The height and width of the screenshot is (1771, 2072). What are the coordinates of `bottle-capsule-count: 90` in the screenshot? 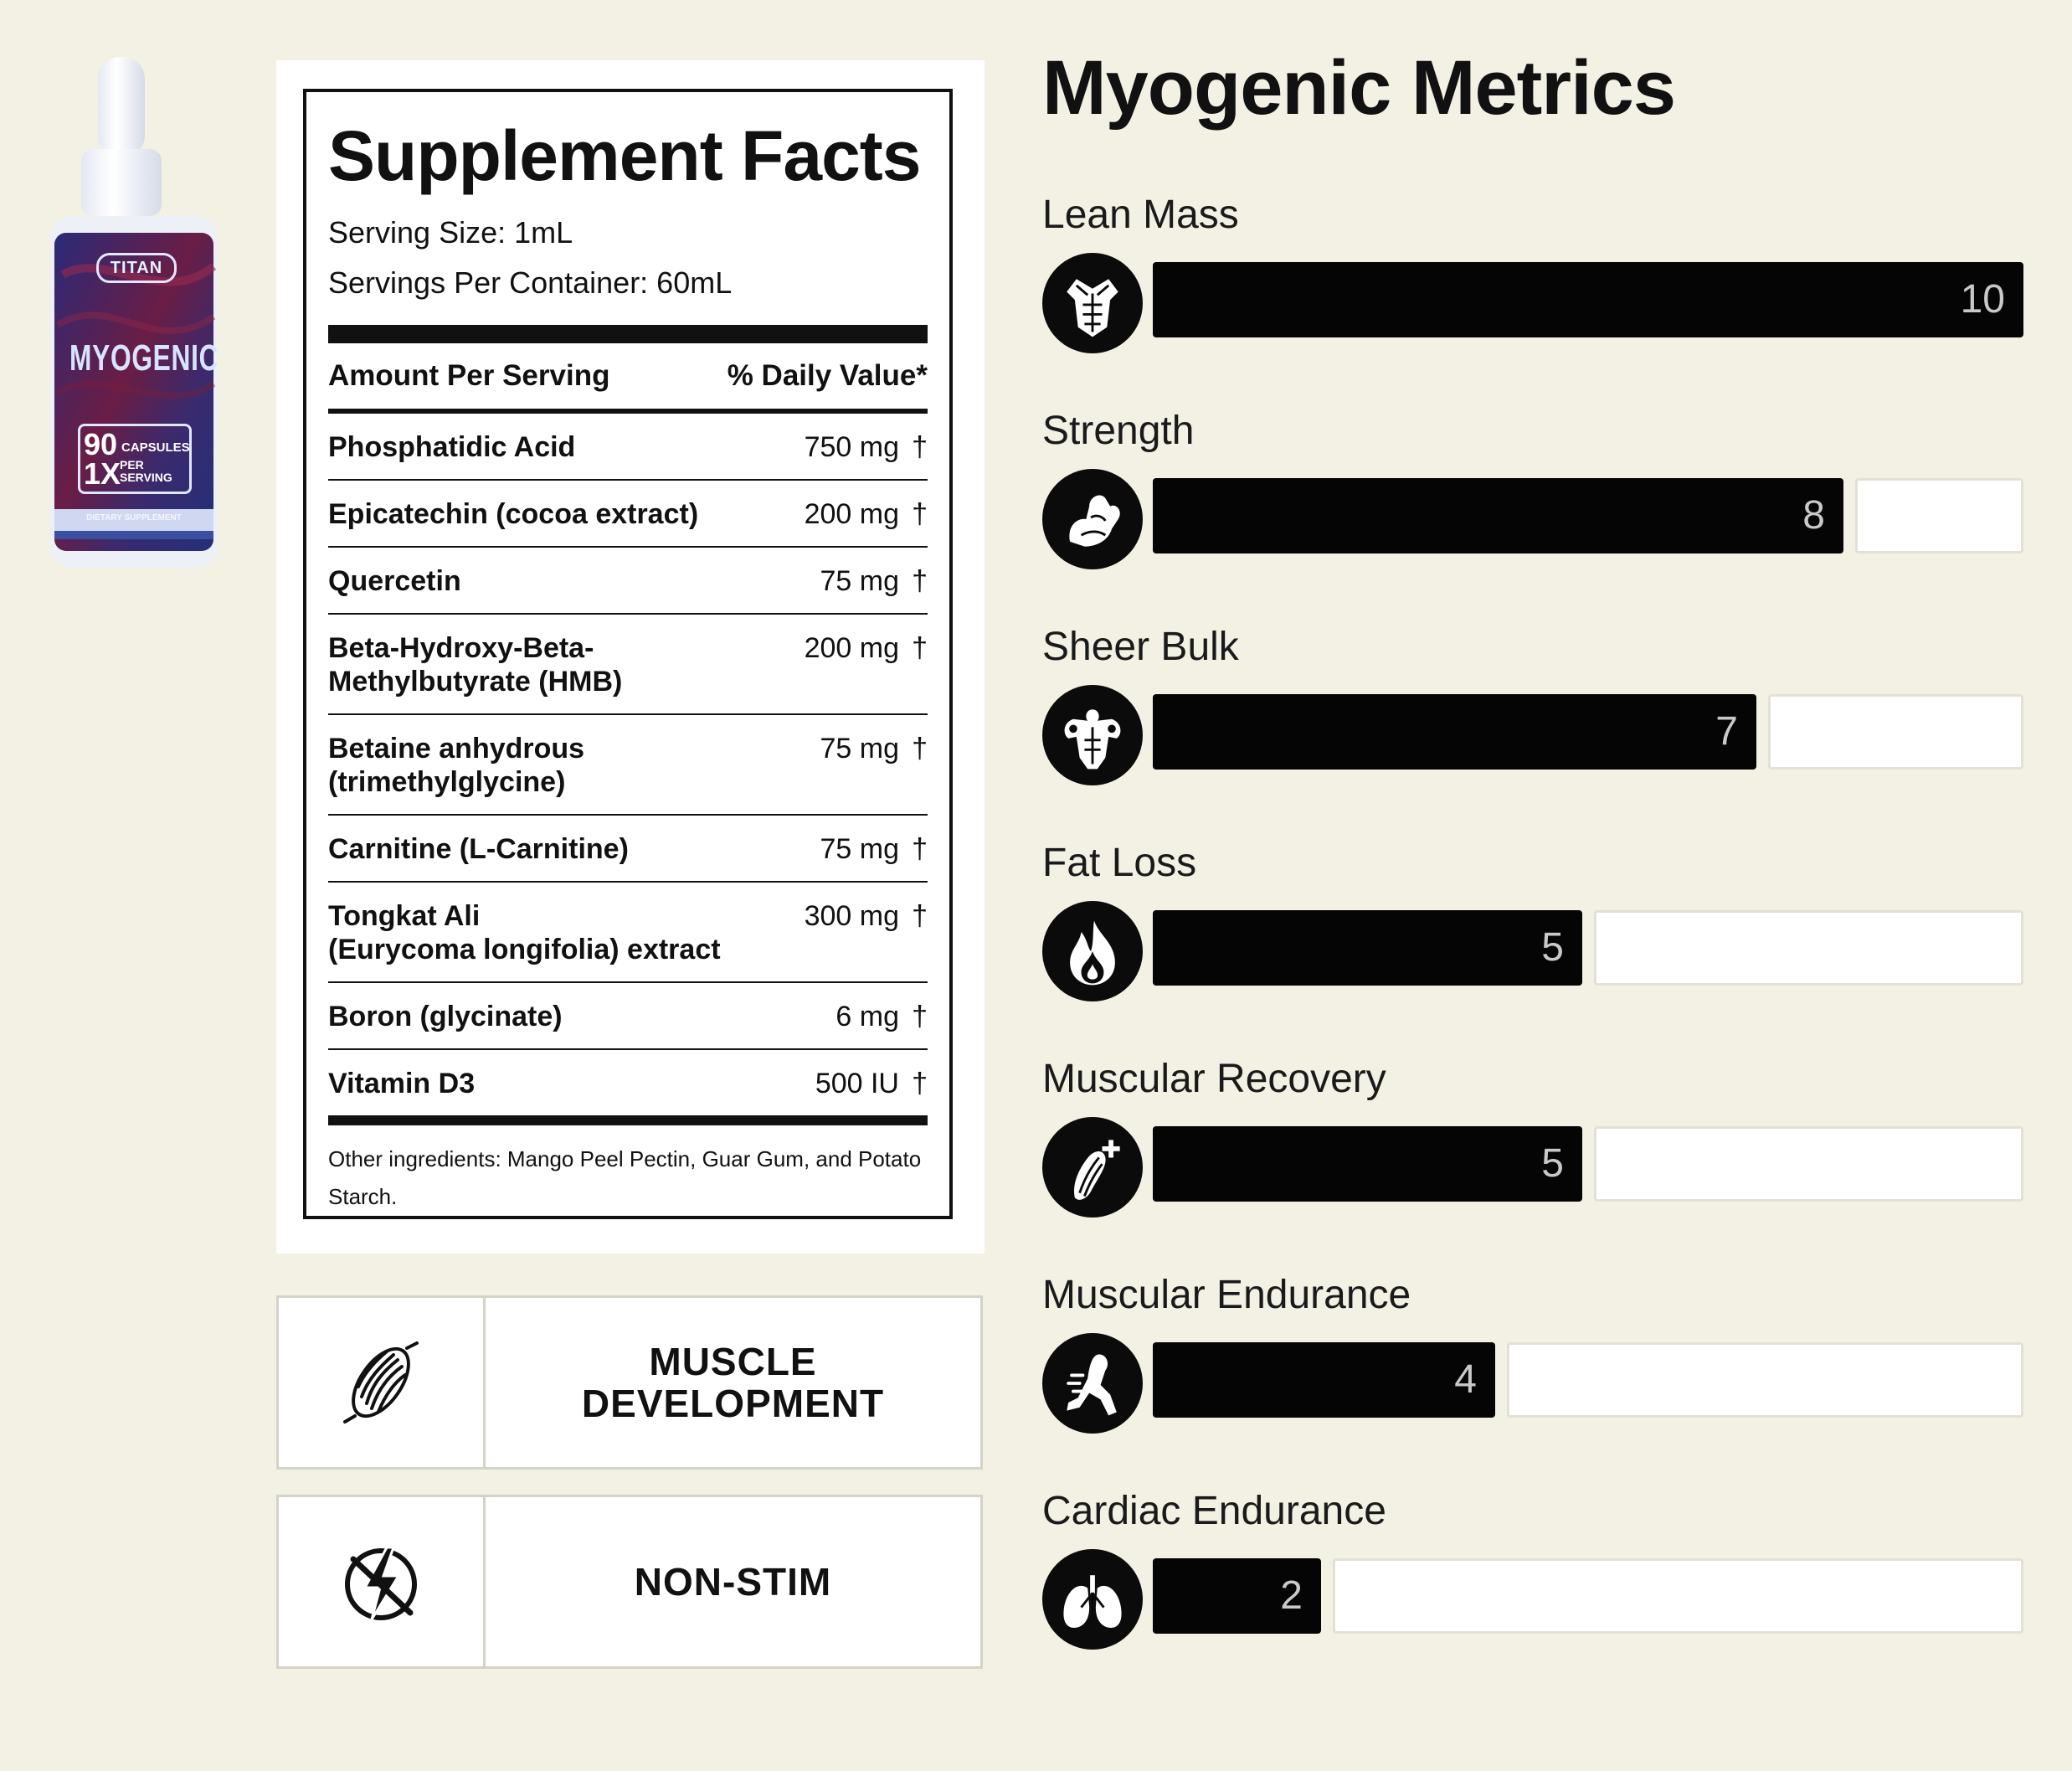 It's located at (101, 444).